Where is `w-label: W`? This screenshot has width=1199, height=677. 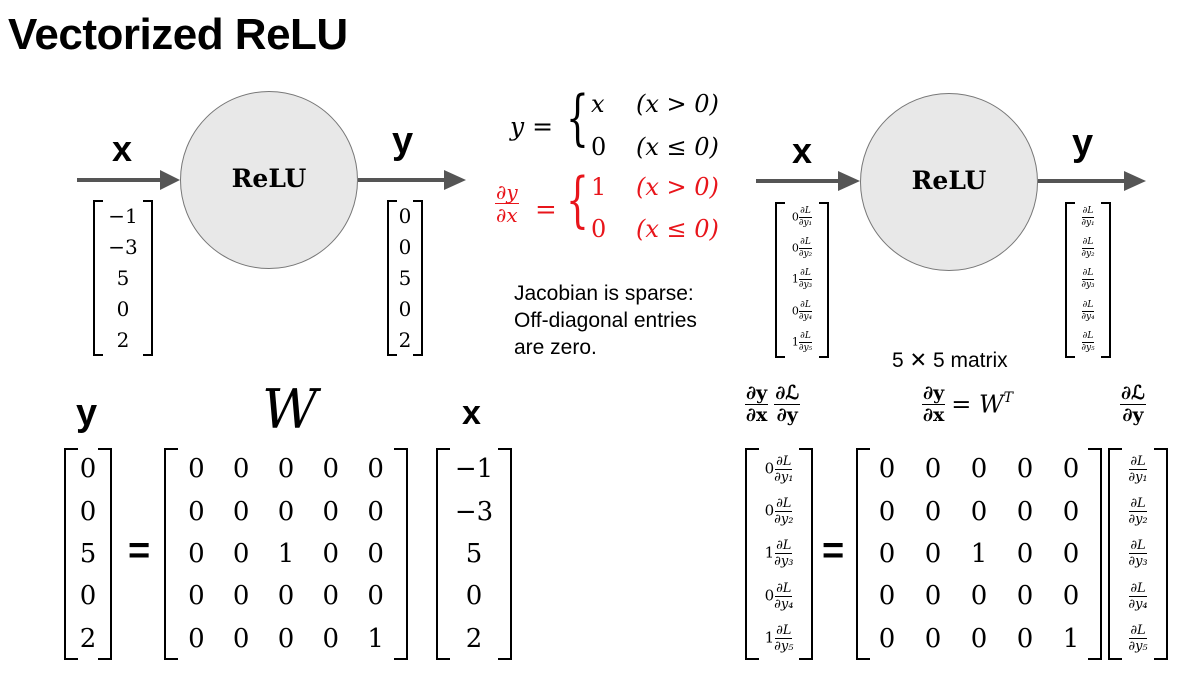
w-label: W is located at coordinates (290, 409).